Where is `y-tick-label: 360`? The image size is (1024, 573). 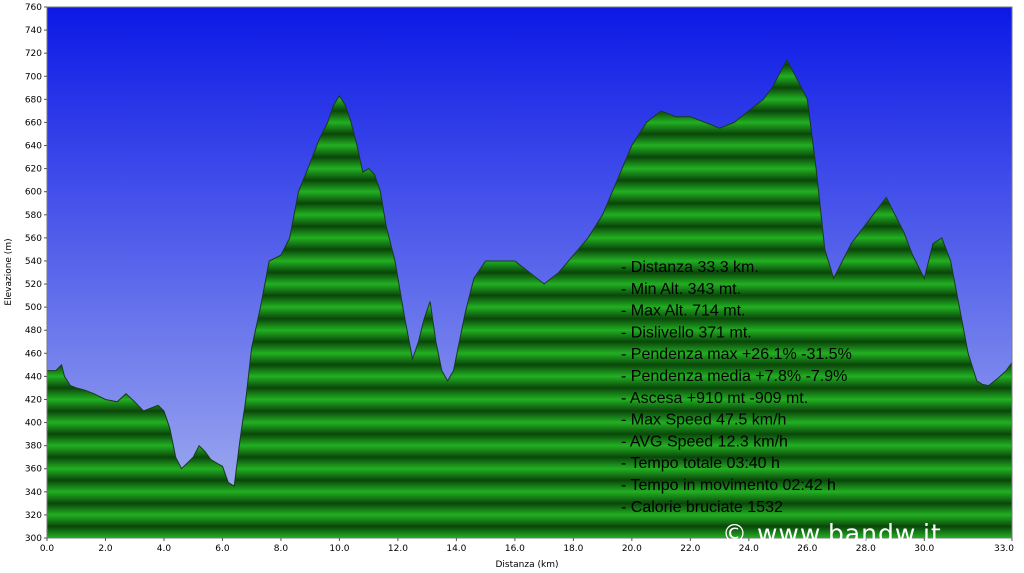 y-tick-label: 360 is located at coordinates (33, 470).